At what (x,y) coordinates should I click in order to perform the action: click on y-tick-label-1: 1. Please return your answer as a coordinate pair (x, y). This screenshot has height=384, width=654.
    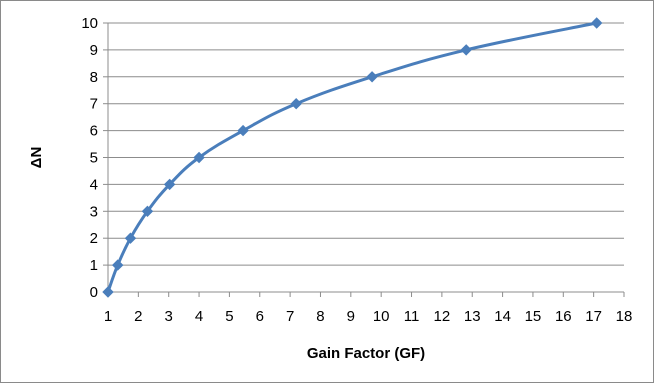
    Looking at the image, I should click on (94, 265).